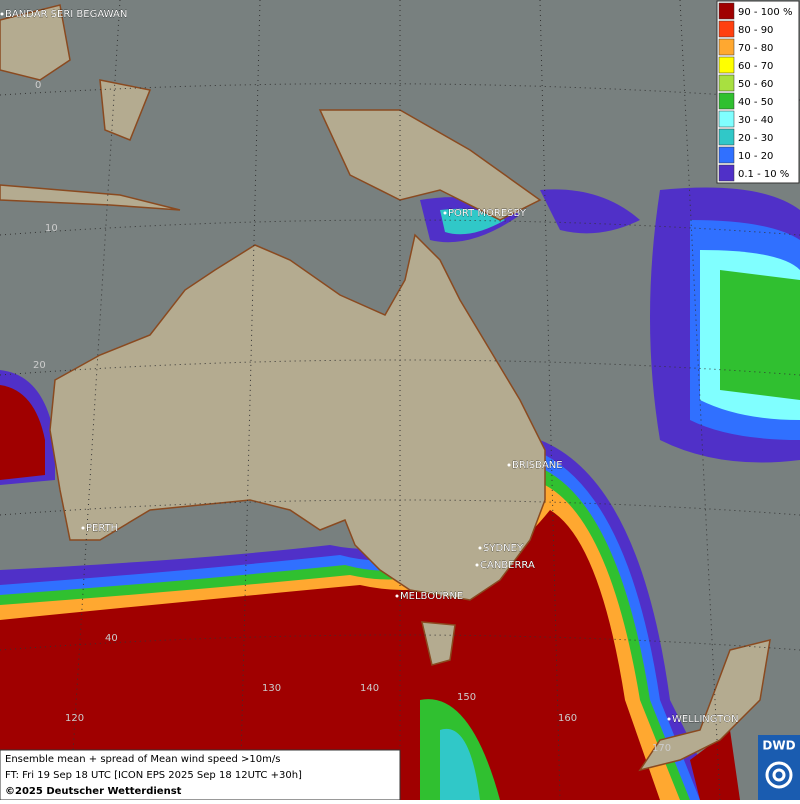  I want to click on lat-label: 40, so click(111, 638).